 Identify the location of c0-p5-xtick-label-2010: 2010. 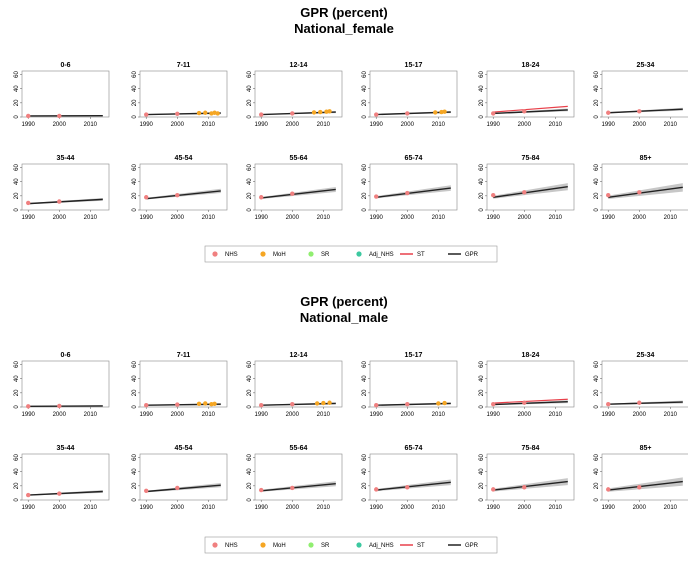
(671, 125).